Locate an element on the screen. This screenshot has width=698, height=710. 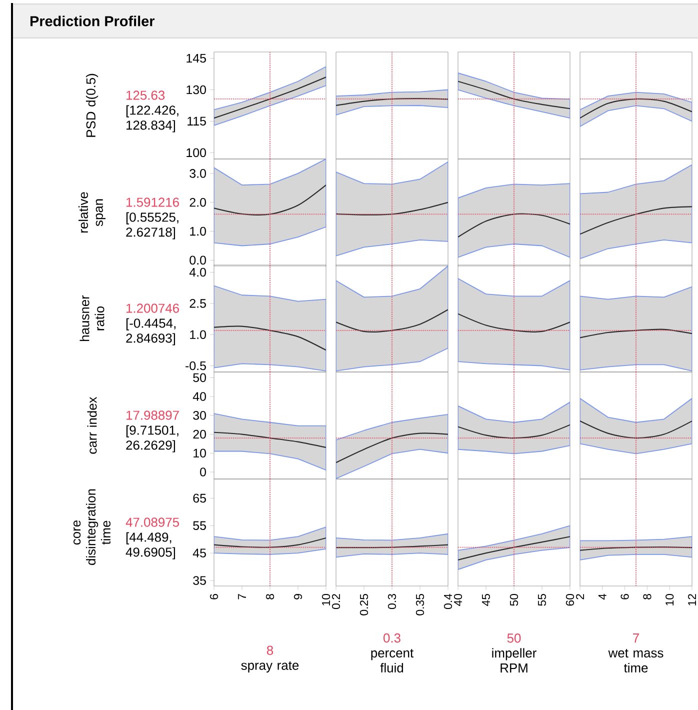
y-tick-label: 55 is located at coordinates (199, 525).